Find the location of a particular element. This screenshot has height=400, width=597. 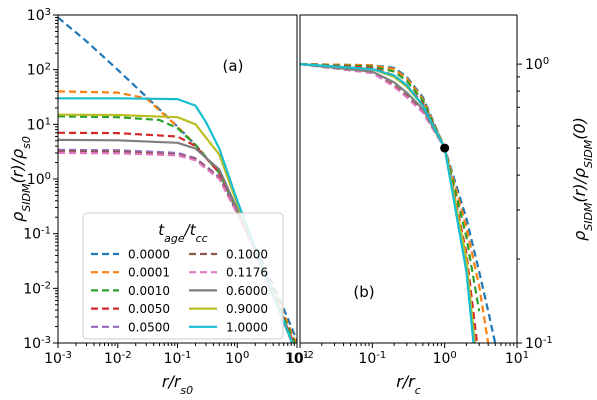

legend-entry: 0.9000 is located at coordinates (228, 309).